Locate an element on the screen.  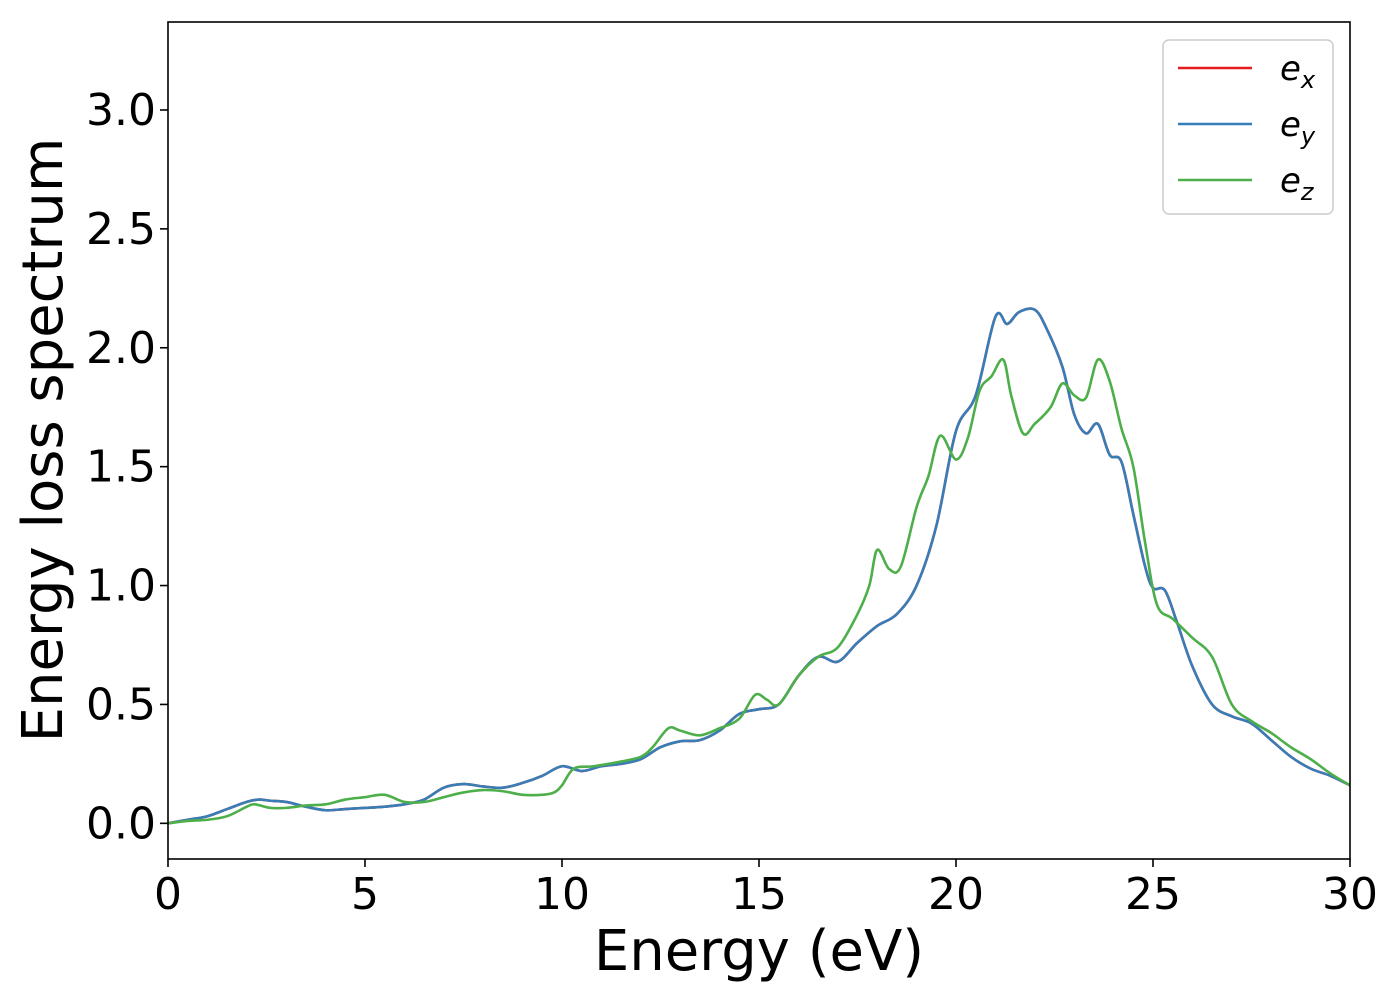
legend: ex ey ez is located at coordinates (1248, 127).